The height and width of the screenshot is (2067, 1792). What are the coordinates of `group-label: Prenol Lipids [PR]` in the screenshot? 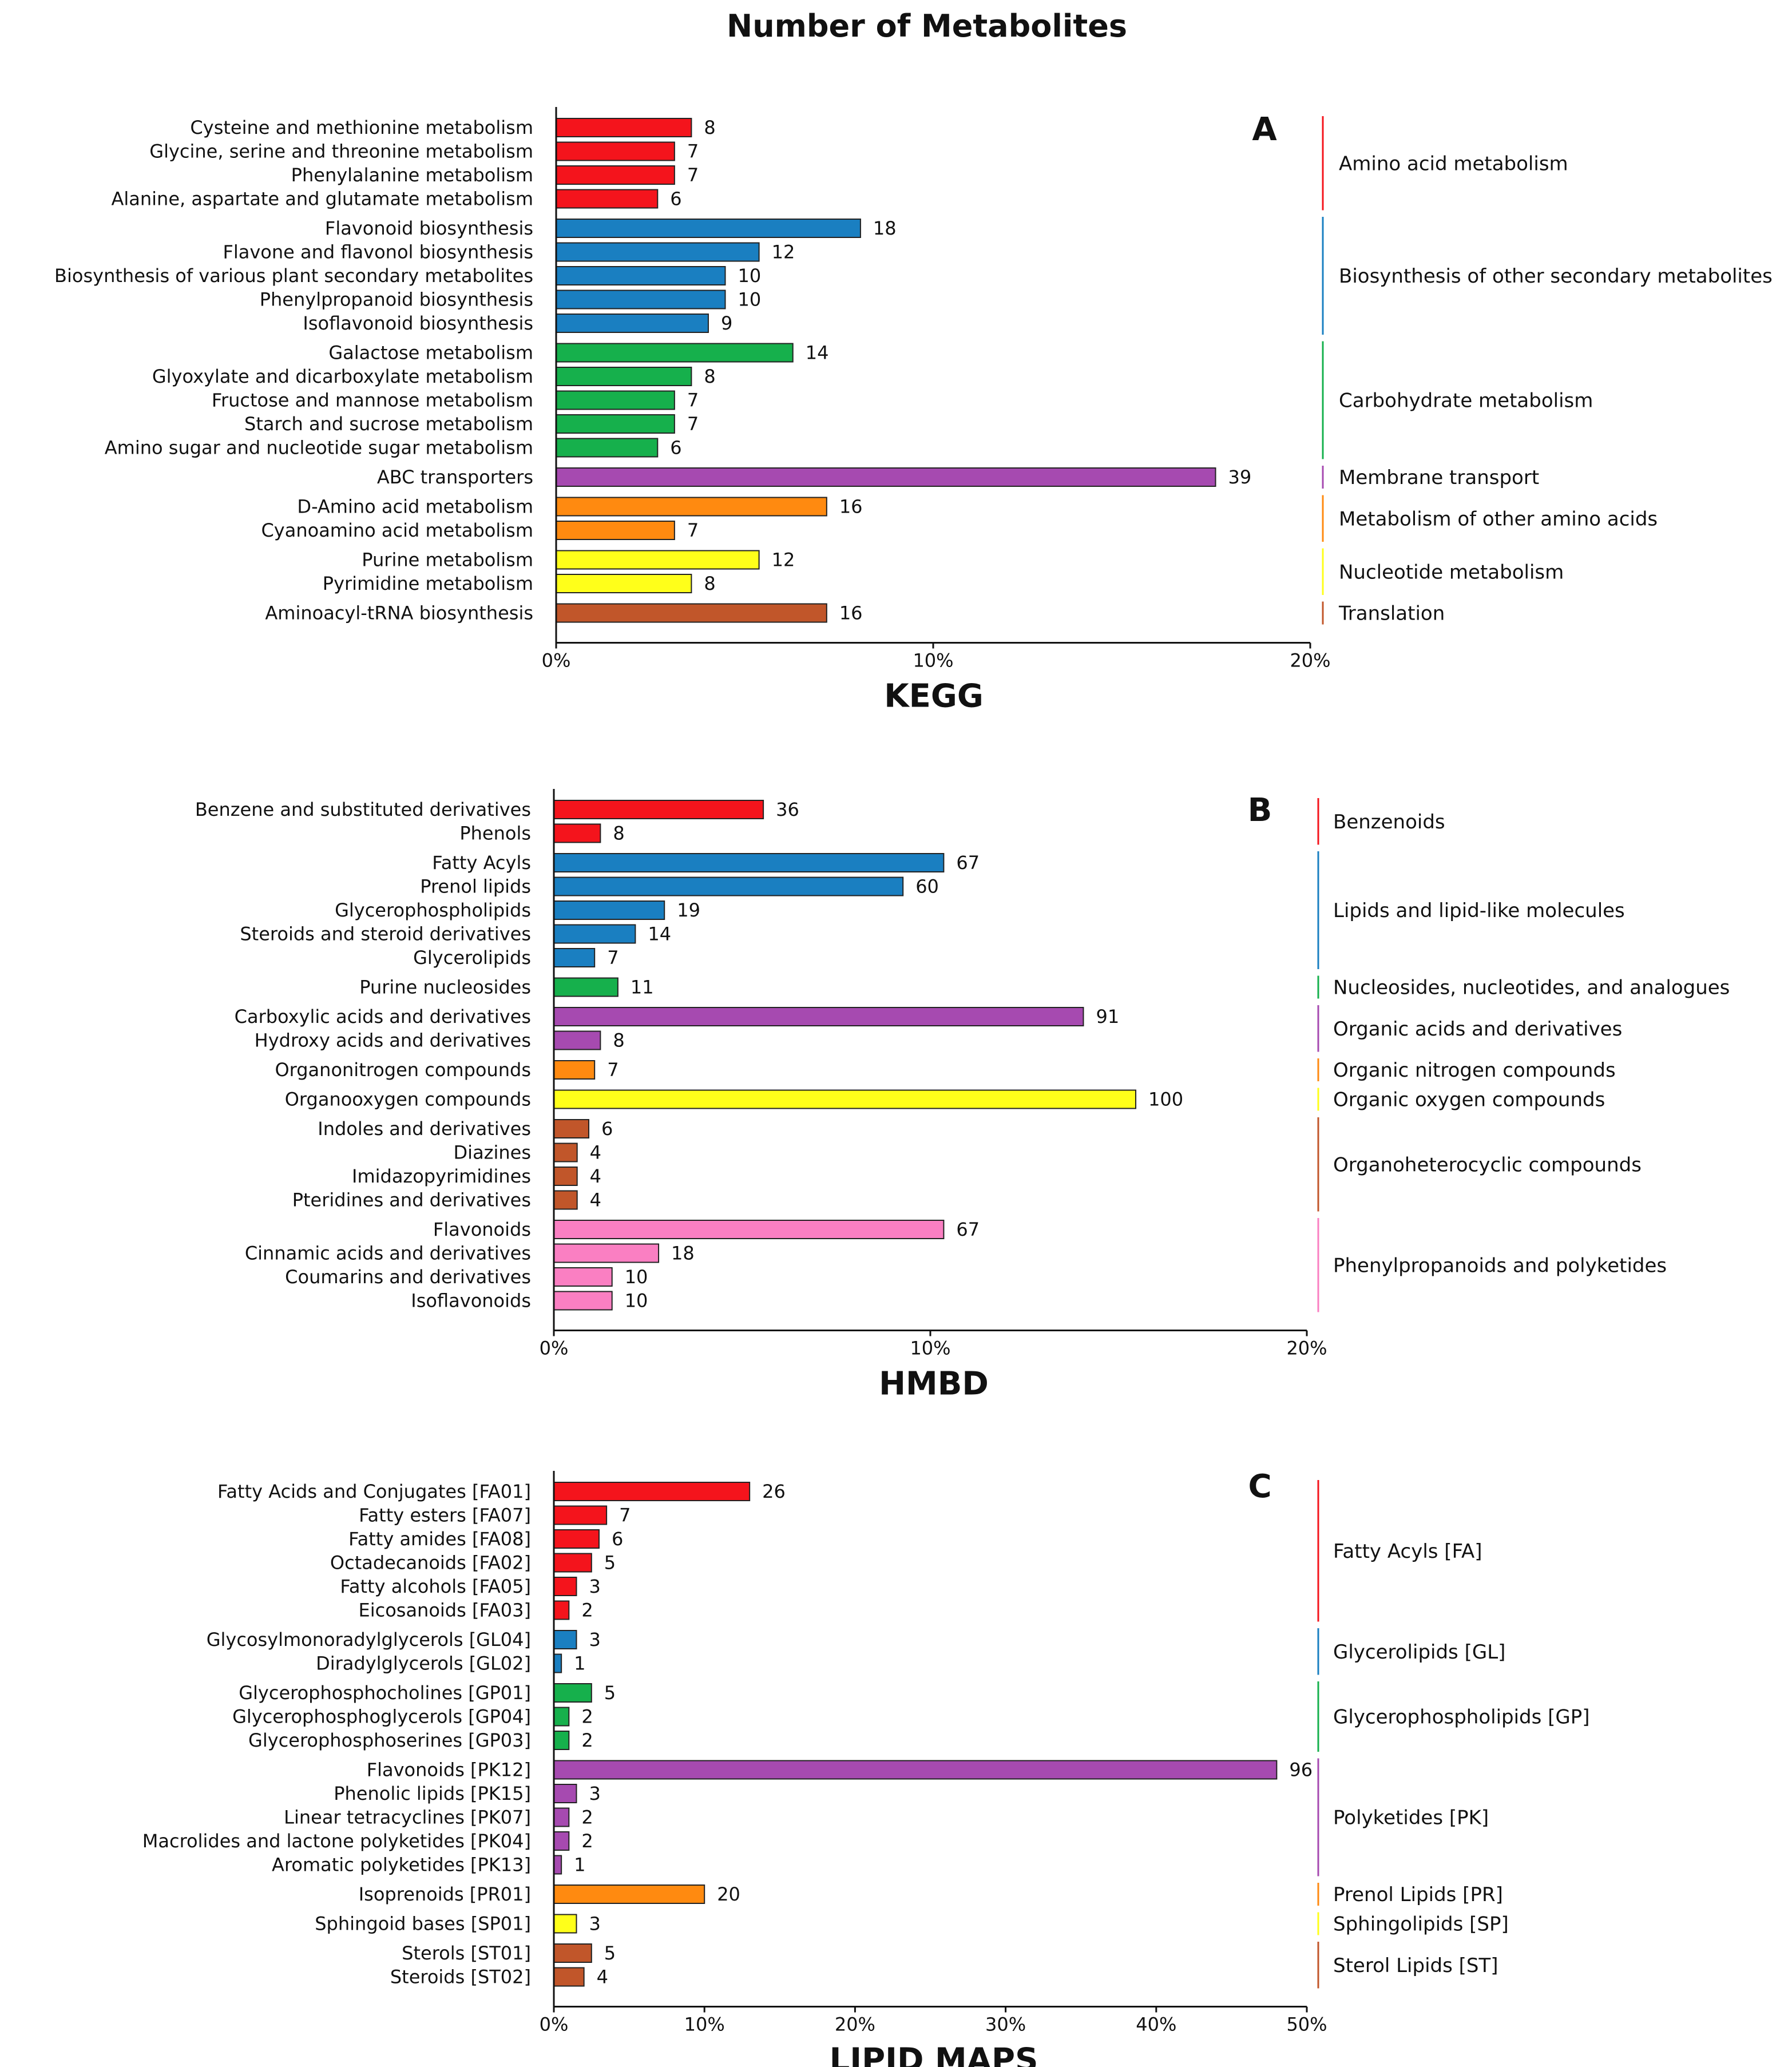 It's located at (1418, 1894).